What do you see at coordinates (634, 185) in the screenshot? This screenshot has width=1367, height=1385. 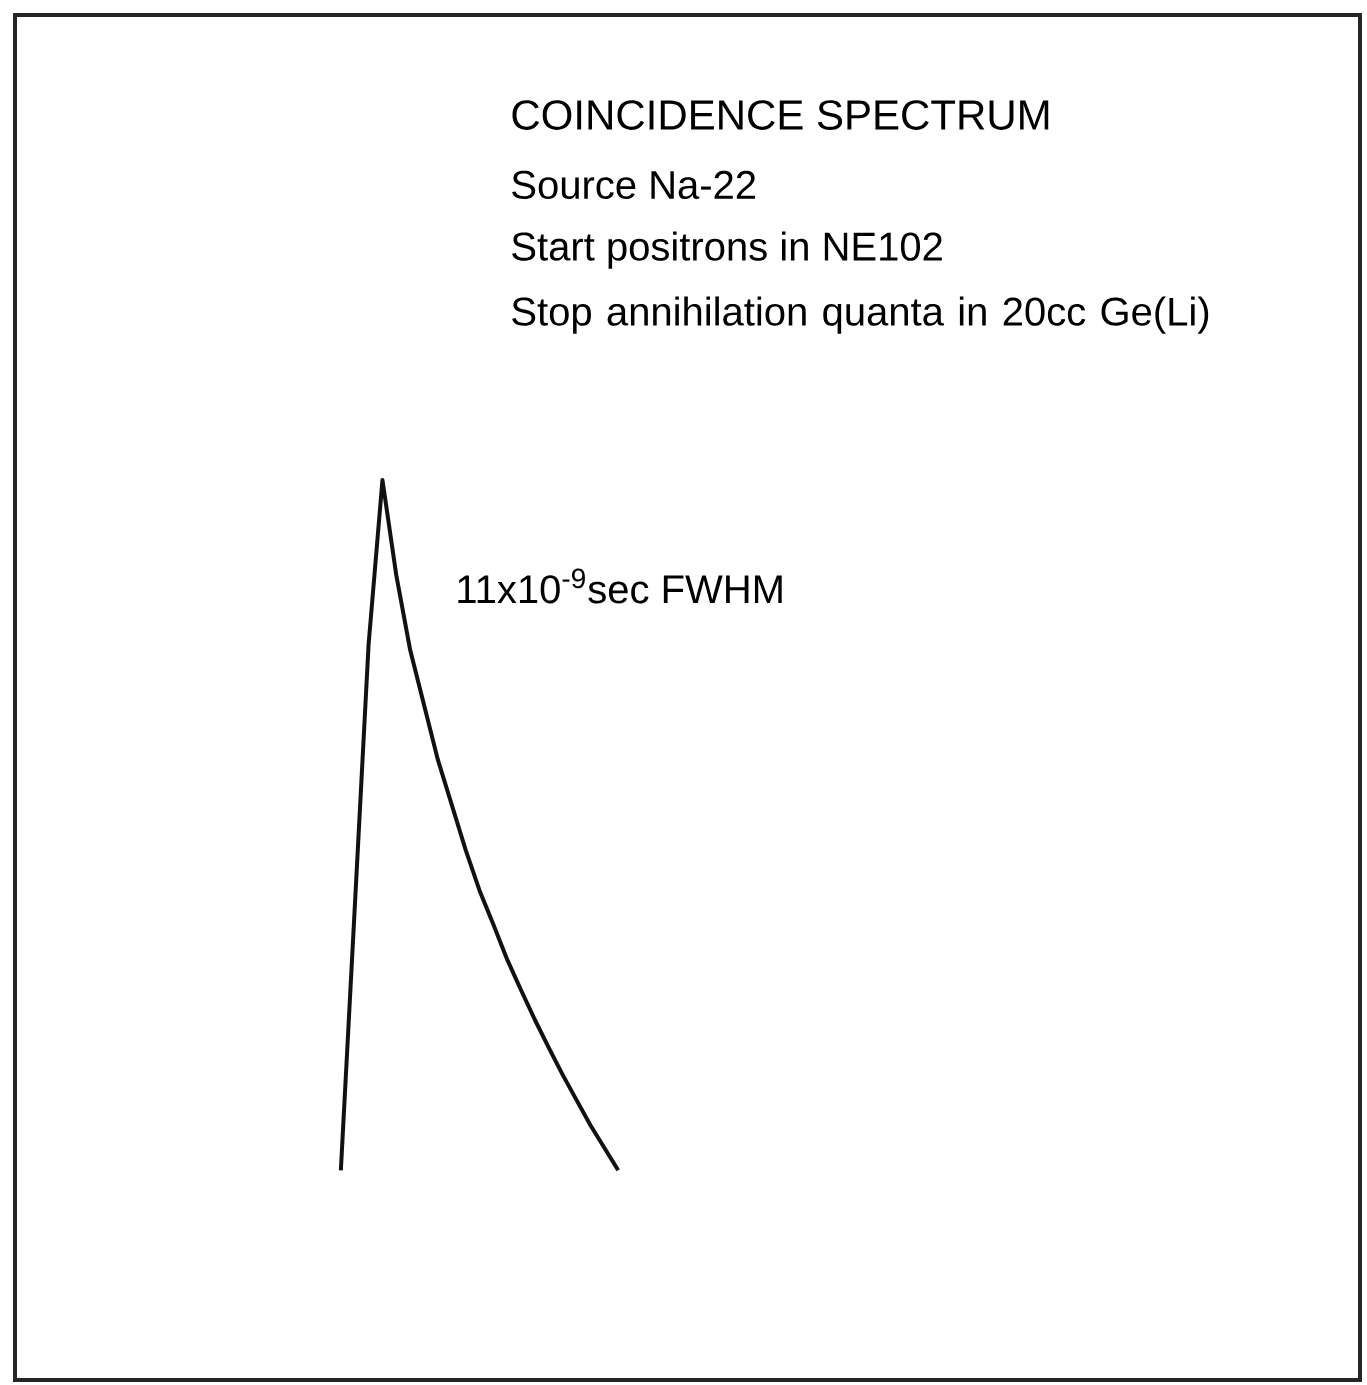 I see `source-note: Source Na-22` at bounding box center [634, 185].